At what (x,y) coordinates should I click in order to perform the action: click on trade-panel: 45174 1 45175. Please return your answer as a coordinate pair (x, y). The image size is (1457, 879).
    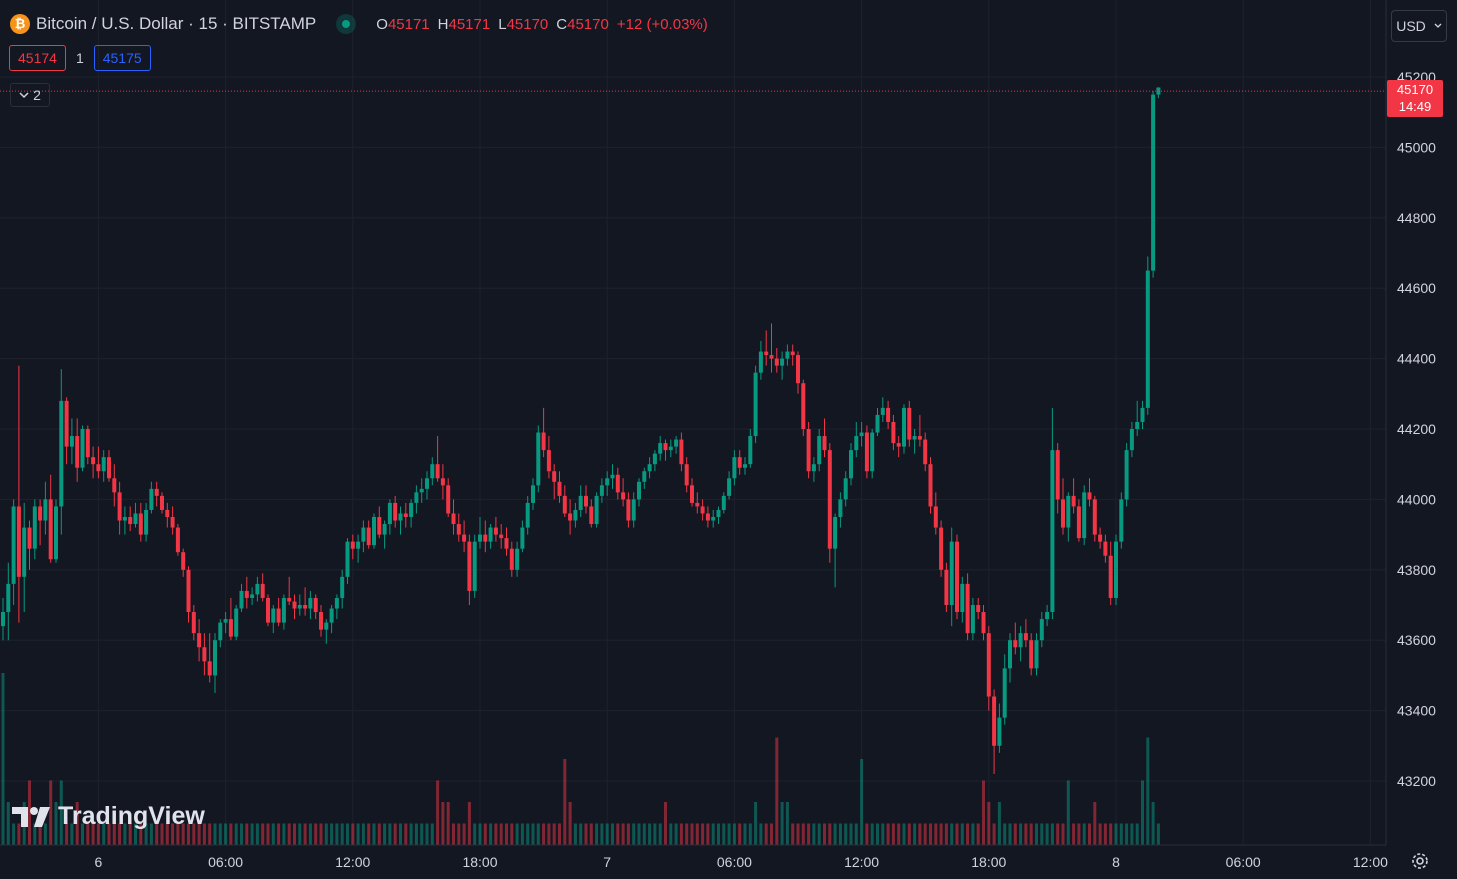
    Looking at the image, I should click on (80, 58).